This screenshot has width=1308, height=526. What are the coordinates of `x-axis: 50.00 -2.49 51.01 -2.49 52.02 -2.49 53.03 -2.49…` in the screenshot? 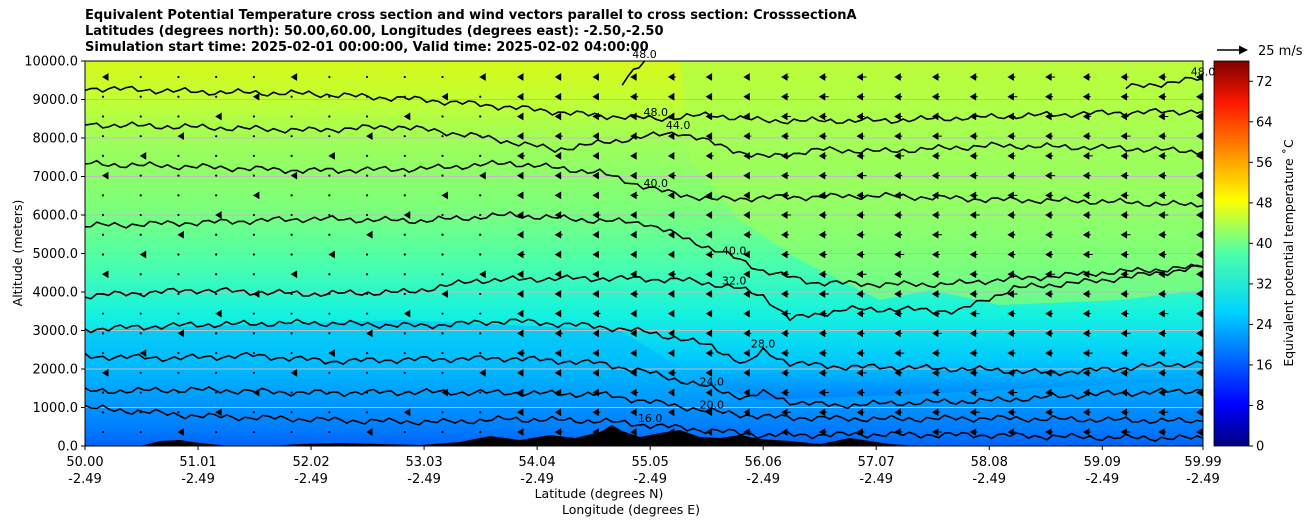 It's located at (644, 466).